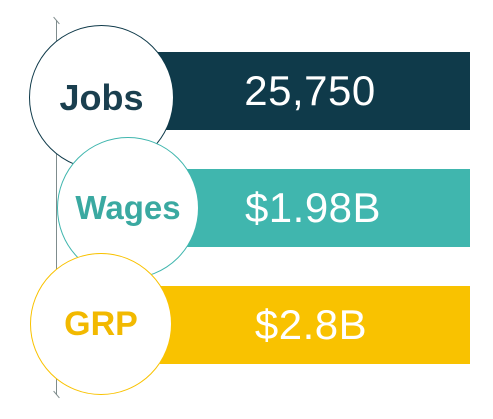  I want to click on connector-line, so click(57, 207).